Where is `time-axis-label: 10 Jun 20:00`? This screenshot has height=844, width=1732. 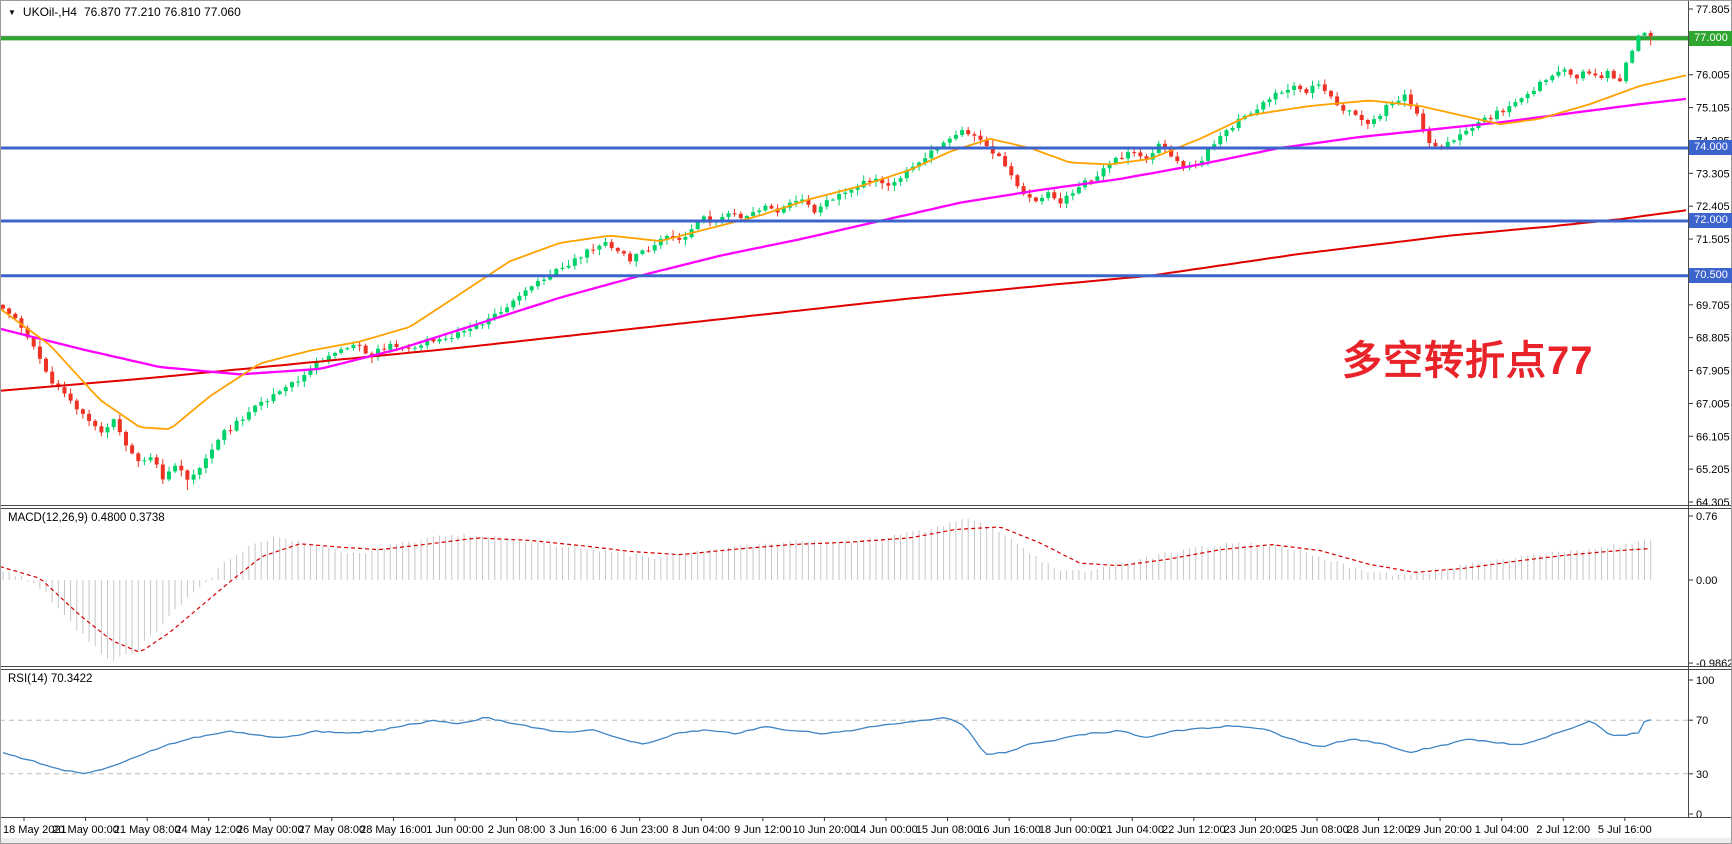
time-axis-label: 10 Jun 20:00 is located at coordinates (825, 830).